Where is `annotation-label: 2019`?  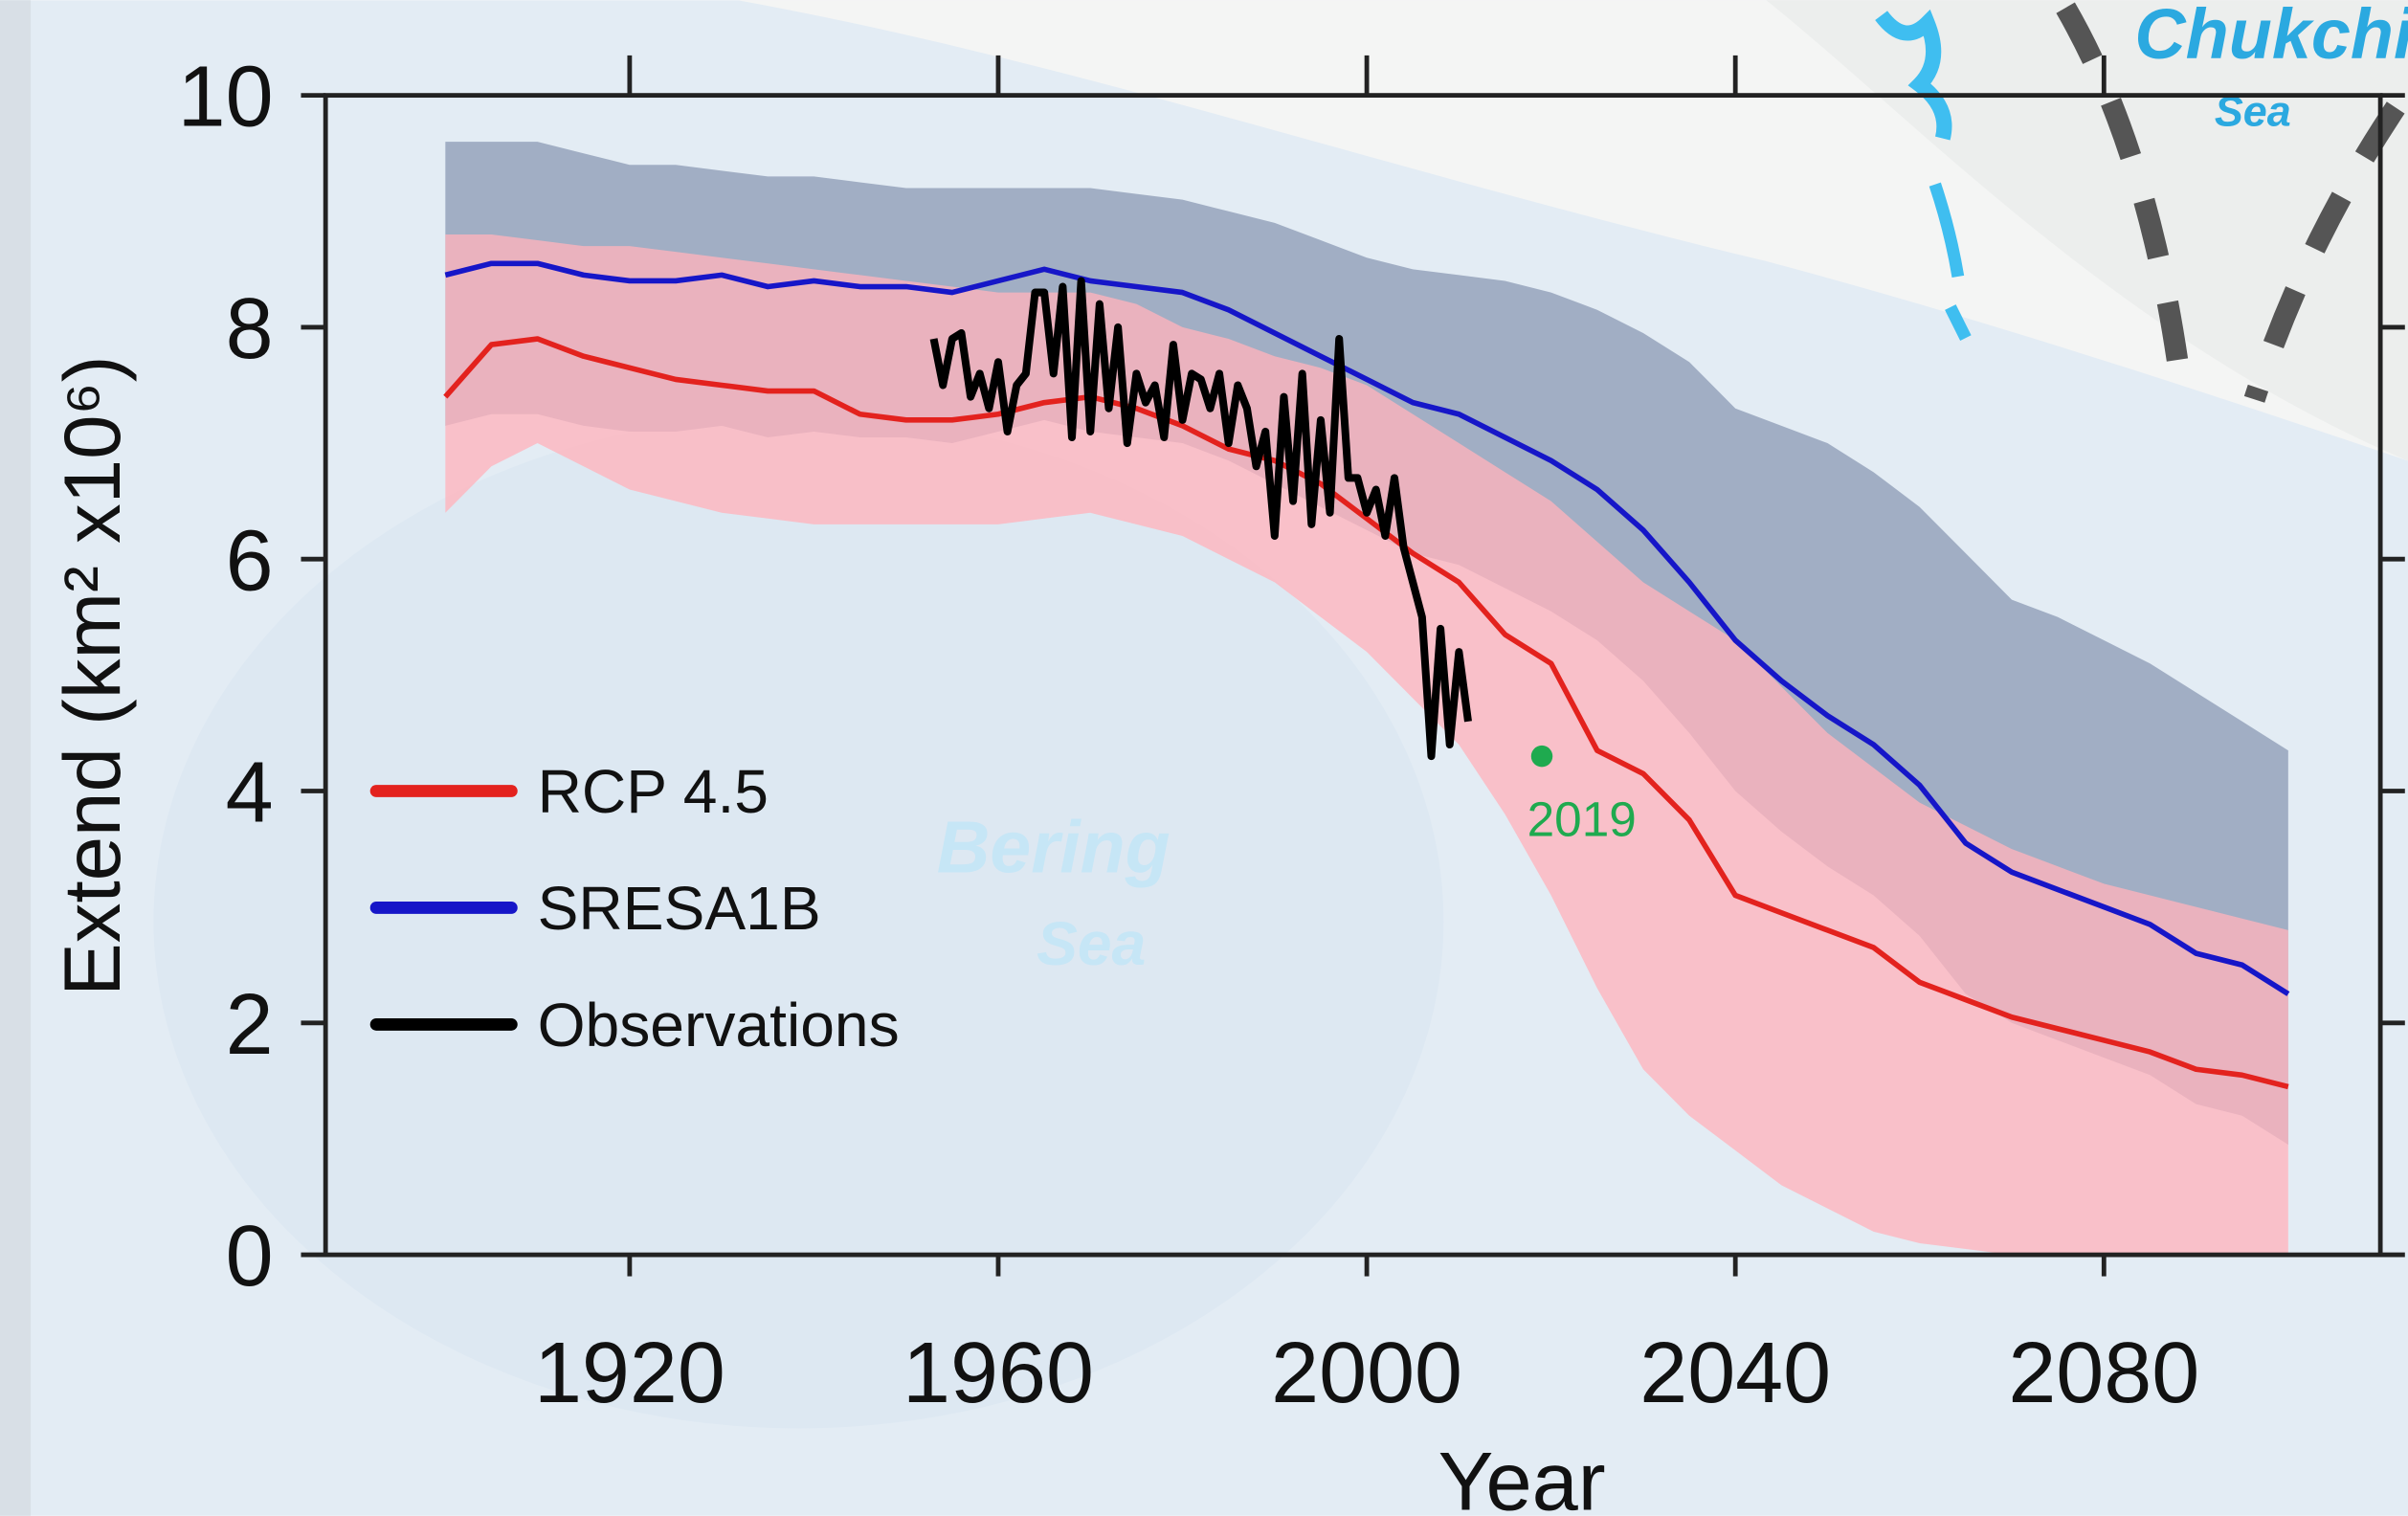
annotation-label: 2019 is located at coordinates (1582, 820).